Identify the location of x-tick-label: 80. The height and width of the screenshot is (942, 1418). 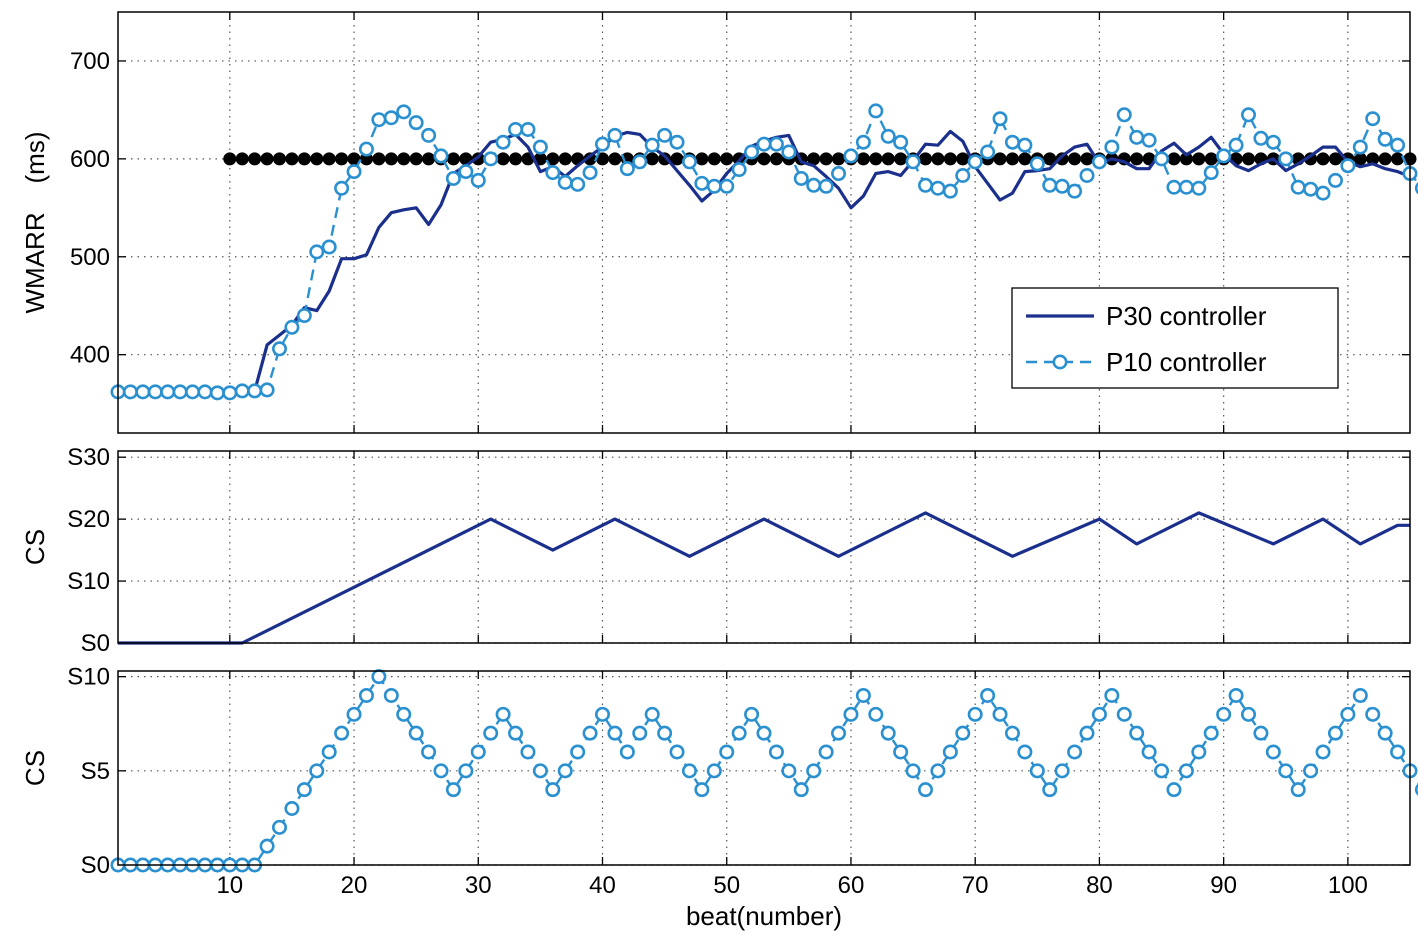
(1099, 885).